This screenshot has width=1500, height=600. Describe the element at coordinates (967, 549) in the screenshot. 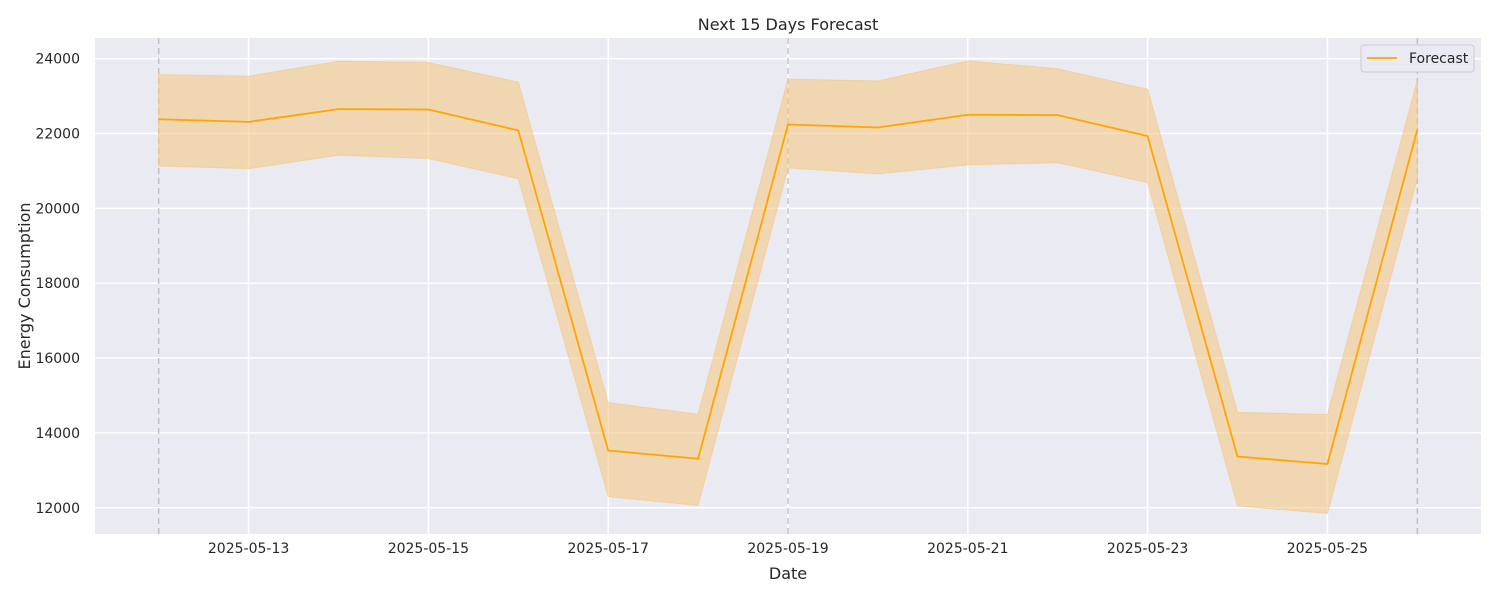

I see `x-tick-label: 2025-05-21` at that location.